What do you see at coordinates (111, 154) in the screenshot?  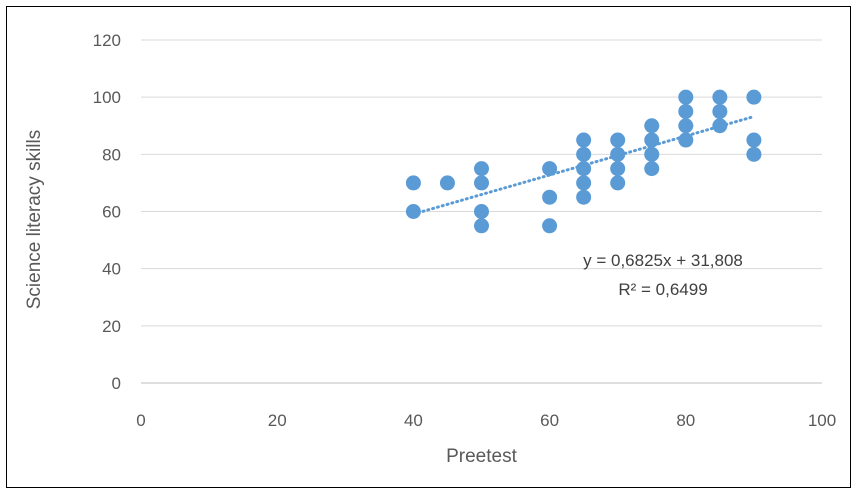 I see `y-tick-label-80: 80` at bounding box center [111, 154].